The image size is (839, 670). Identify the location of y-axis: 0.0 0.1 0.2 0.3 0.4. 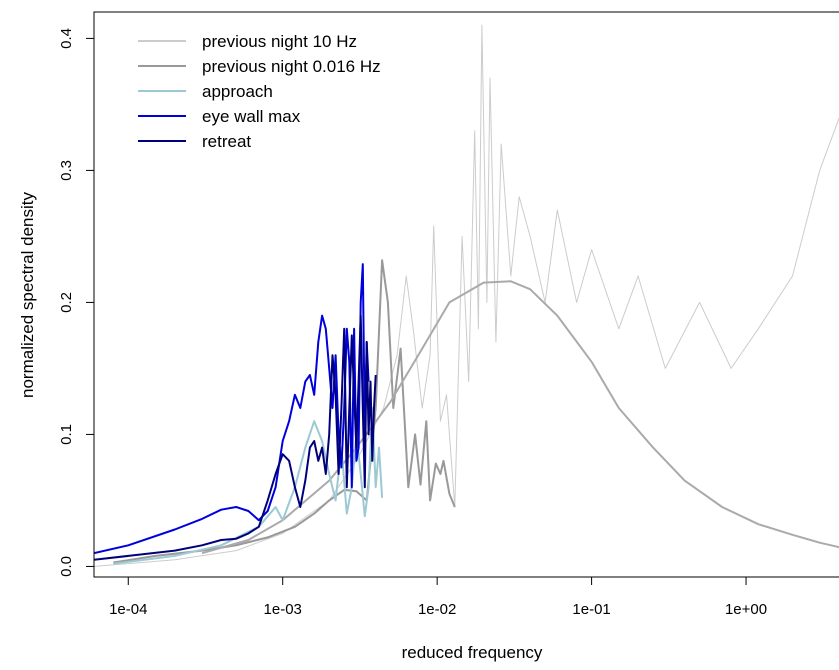
(76, 302).